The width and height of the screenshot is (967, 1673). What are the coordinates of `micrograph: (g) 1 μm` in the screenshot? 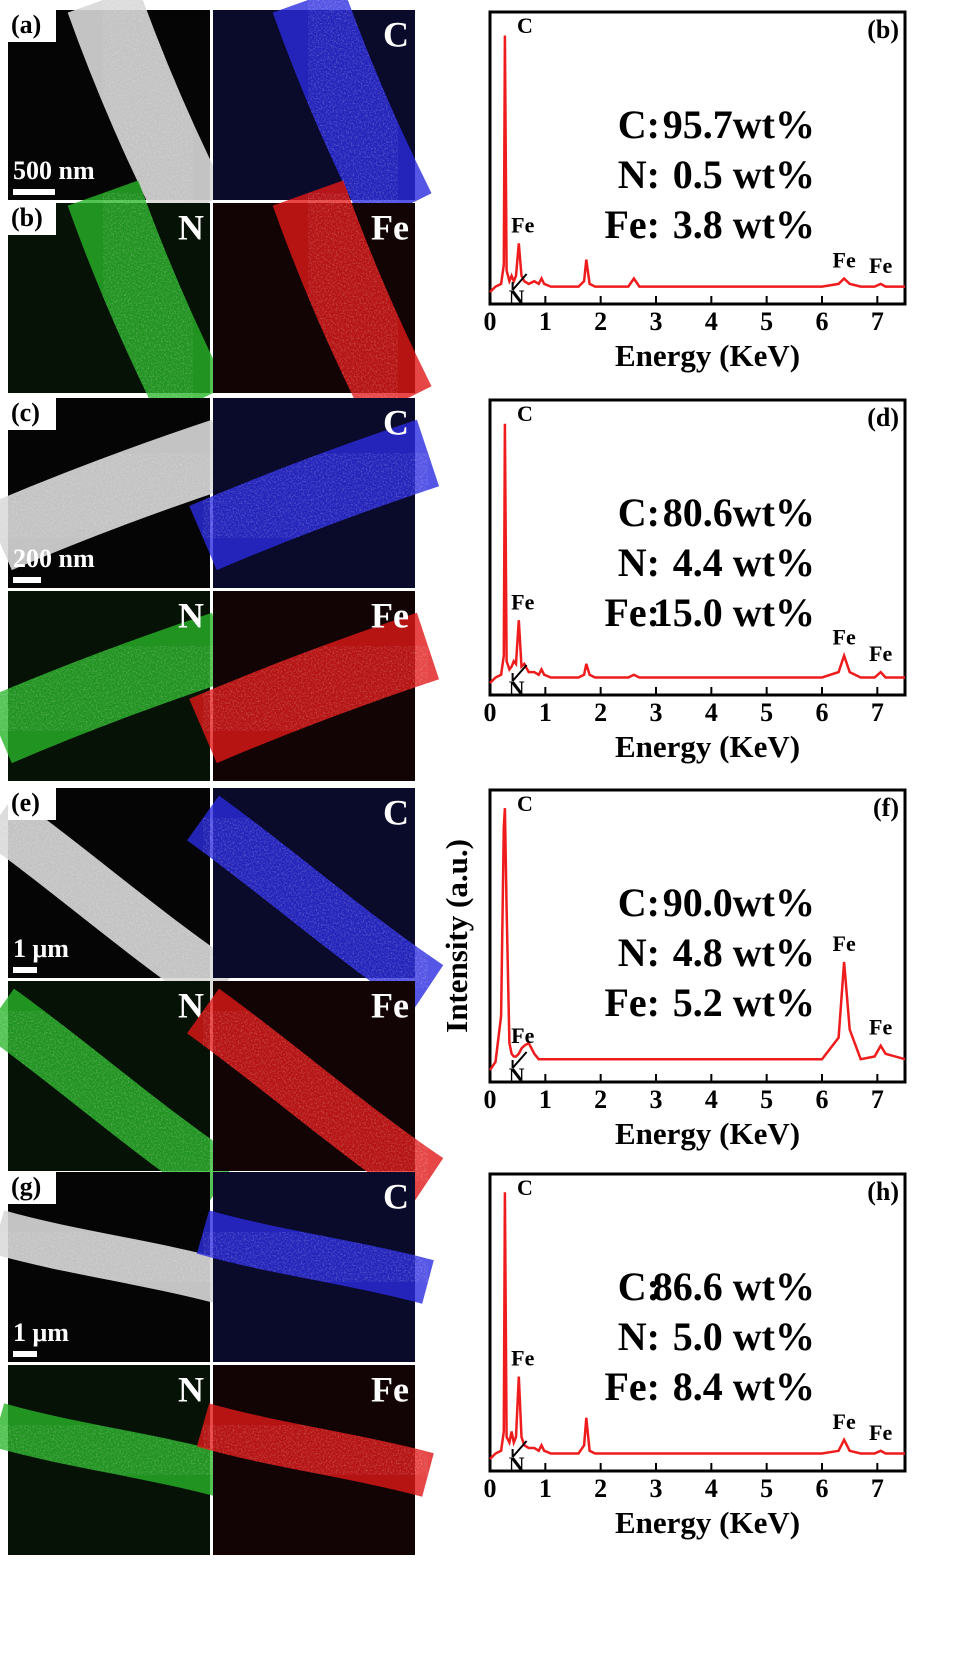 It's located at (114, 1267).